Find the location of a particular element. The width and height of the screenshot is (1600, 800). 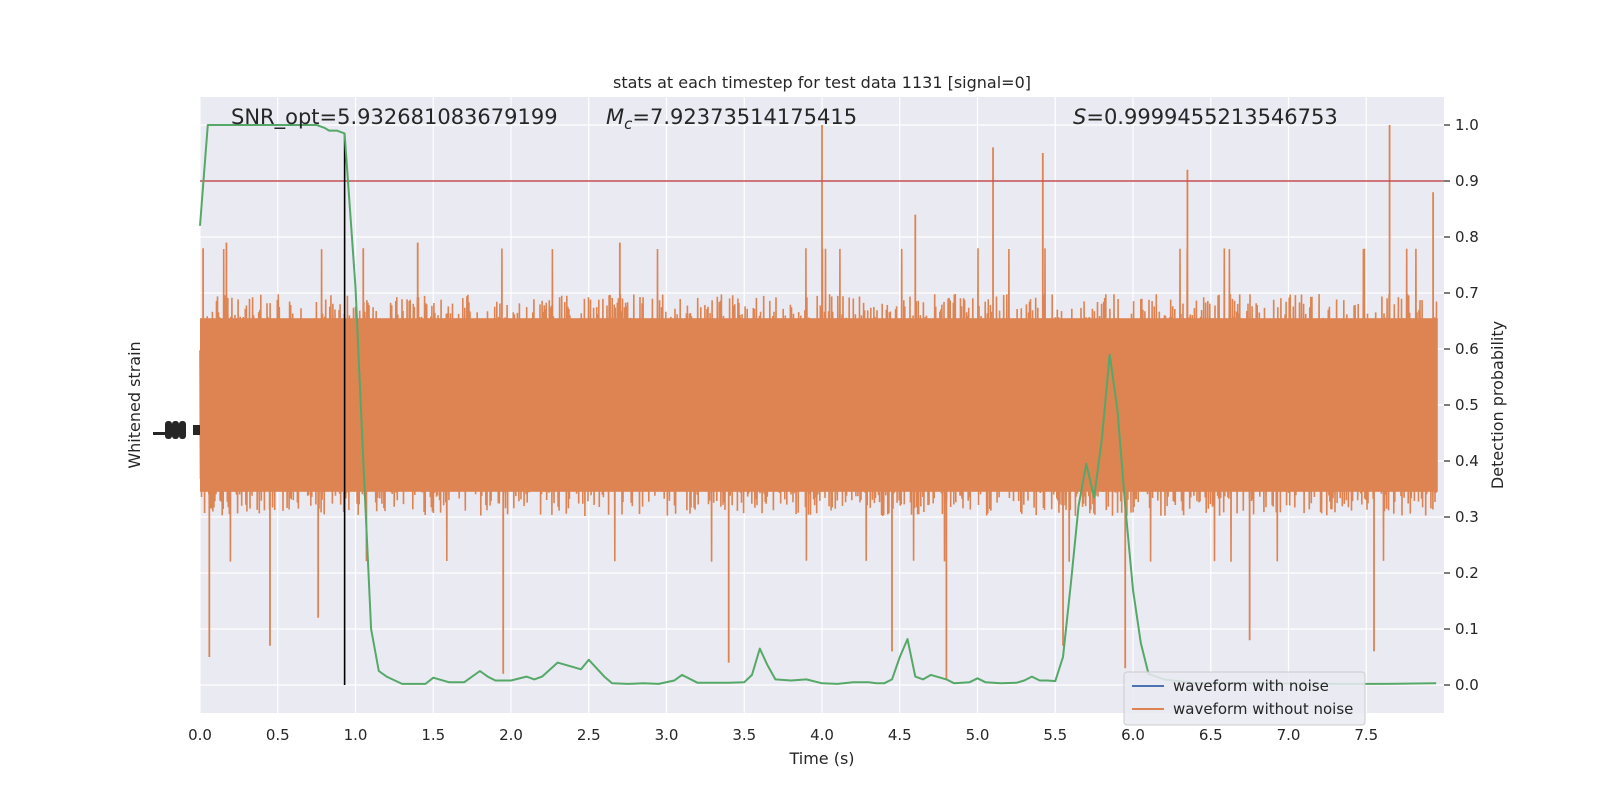

x-tick-label: 6.5 is located at coordinates (1211, 735).